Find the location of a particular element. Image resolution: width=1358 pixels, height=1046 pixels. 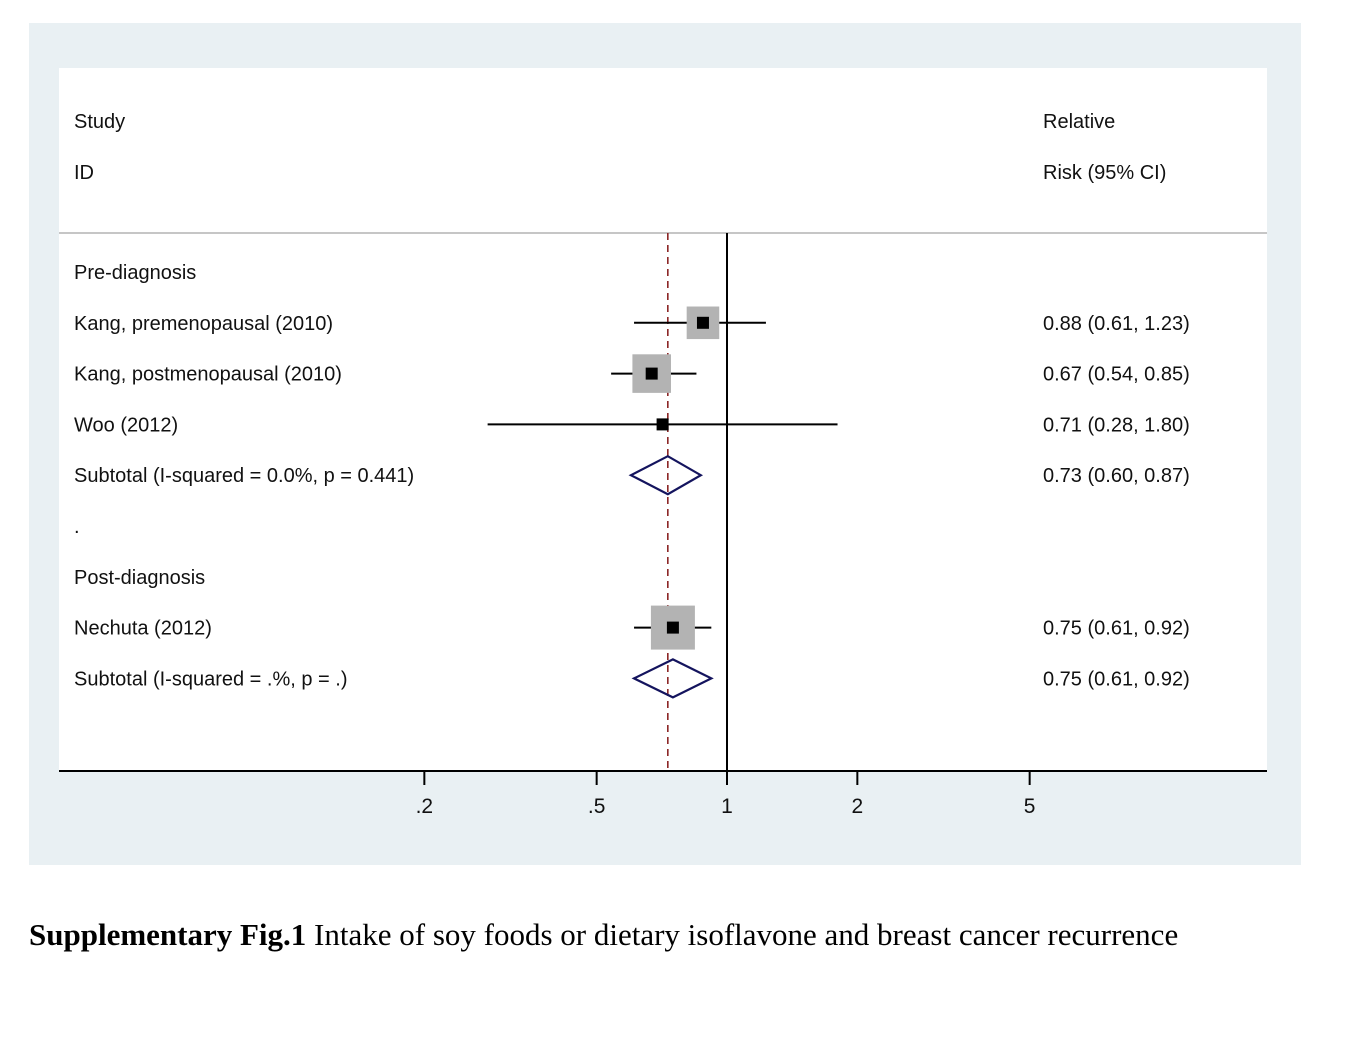

group-label: Post-diagnosis is located at coordinates (139, 578).